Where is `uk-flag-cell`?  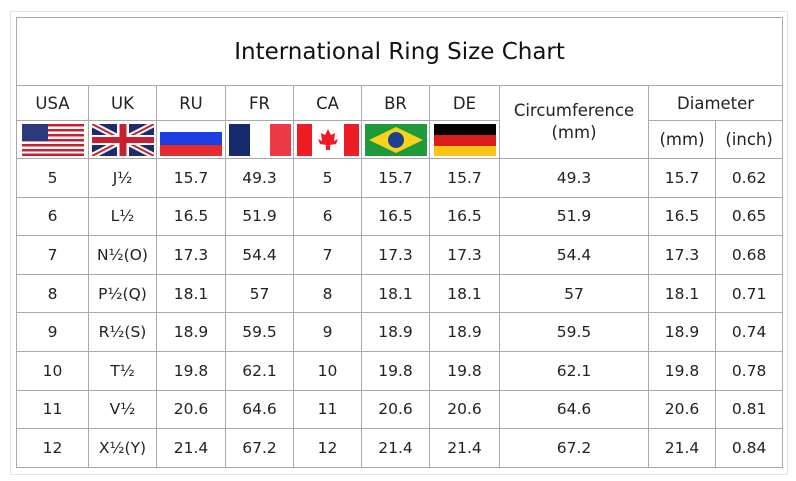
uk-flag-cell is located at coordinates (122, 139).